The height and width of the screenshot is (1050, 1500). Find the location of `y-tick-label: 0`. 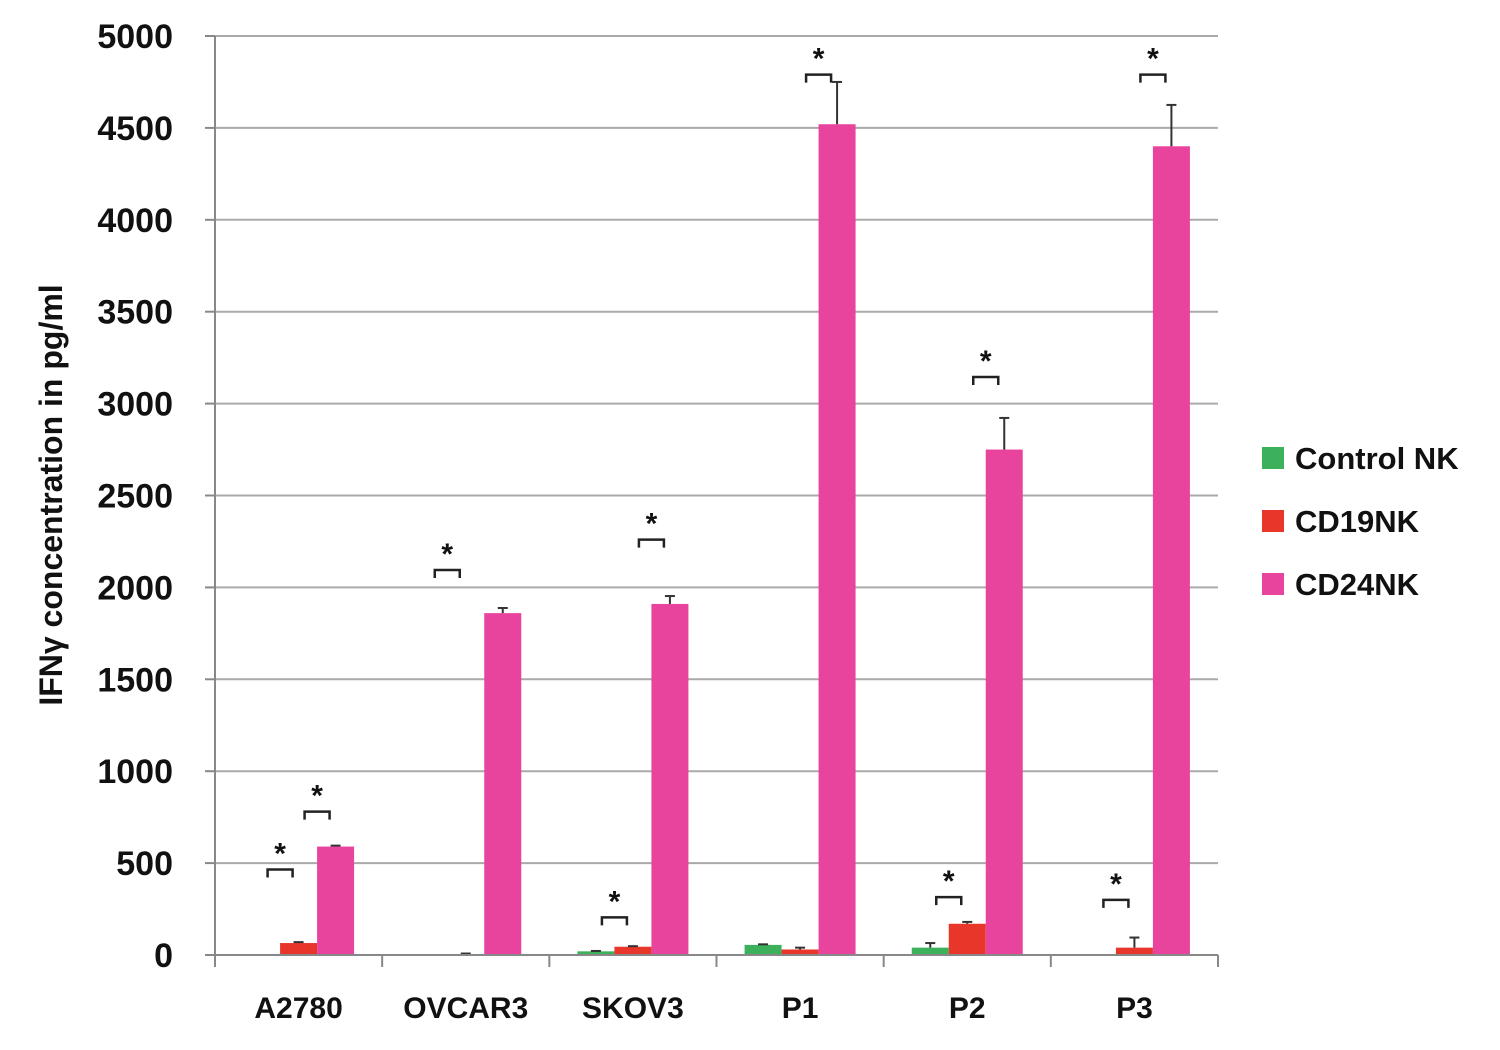

y-tick-label: 0 is located at coordinates (163, 956).